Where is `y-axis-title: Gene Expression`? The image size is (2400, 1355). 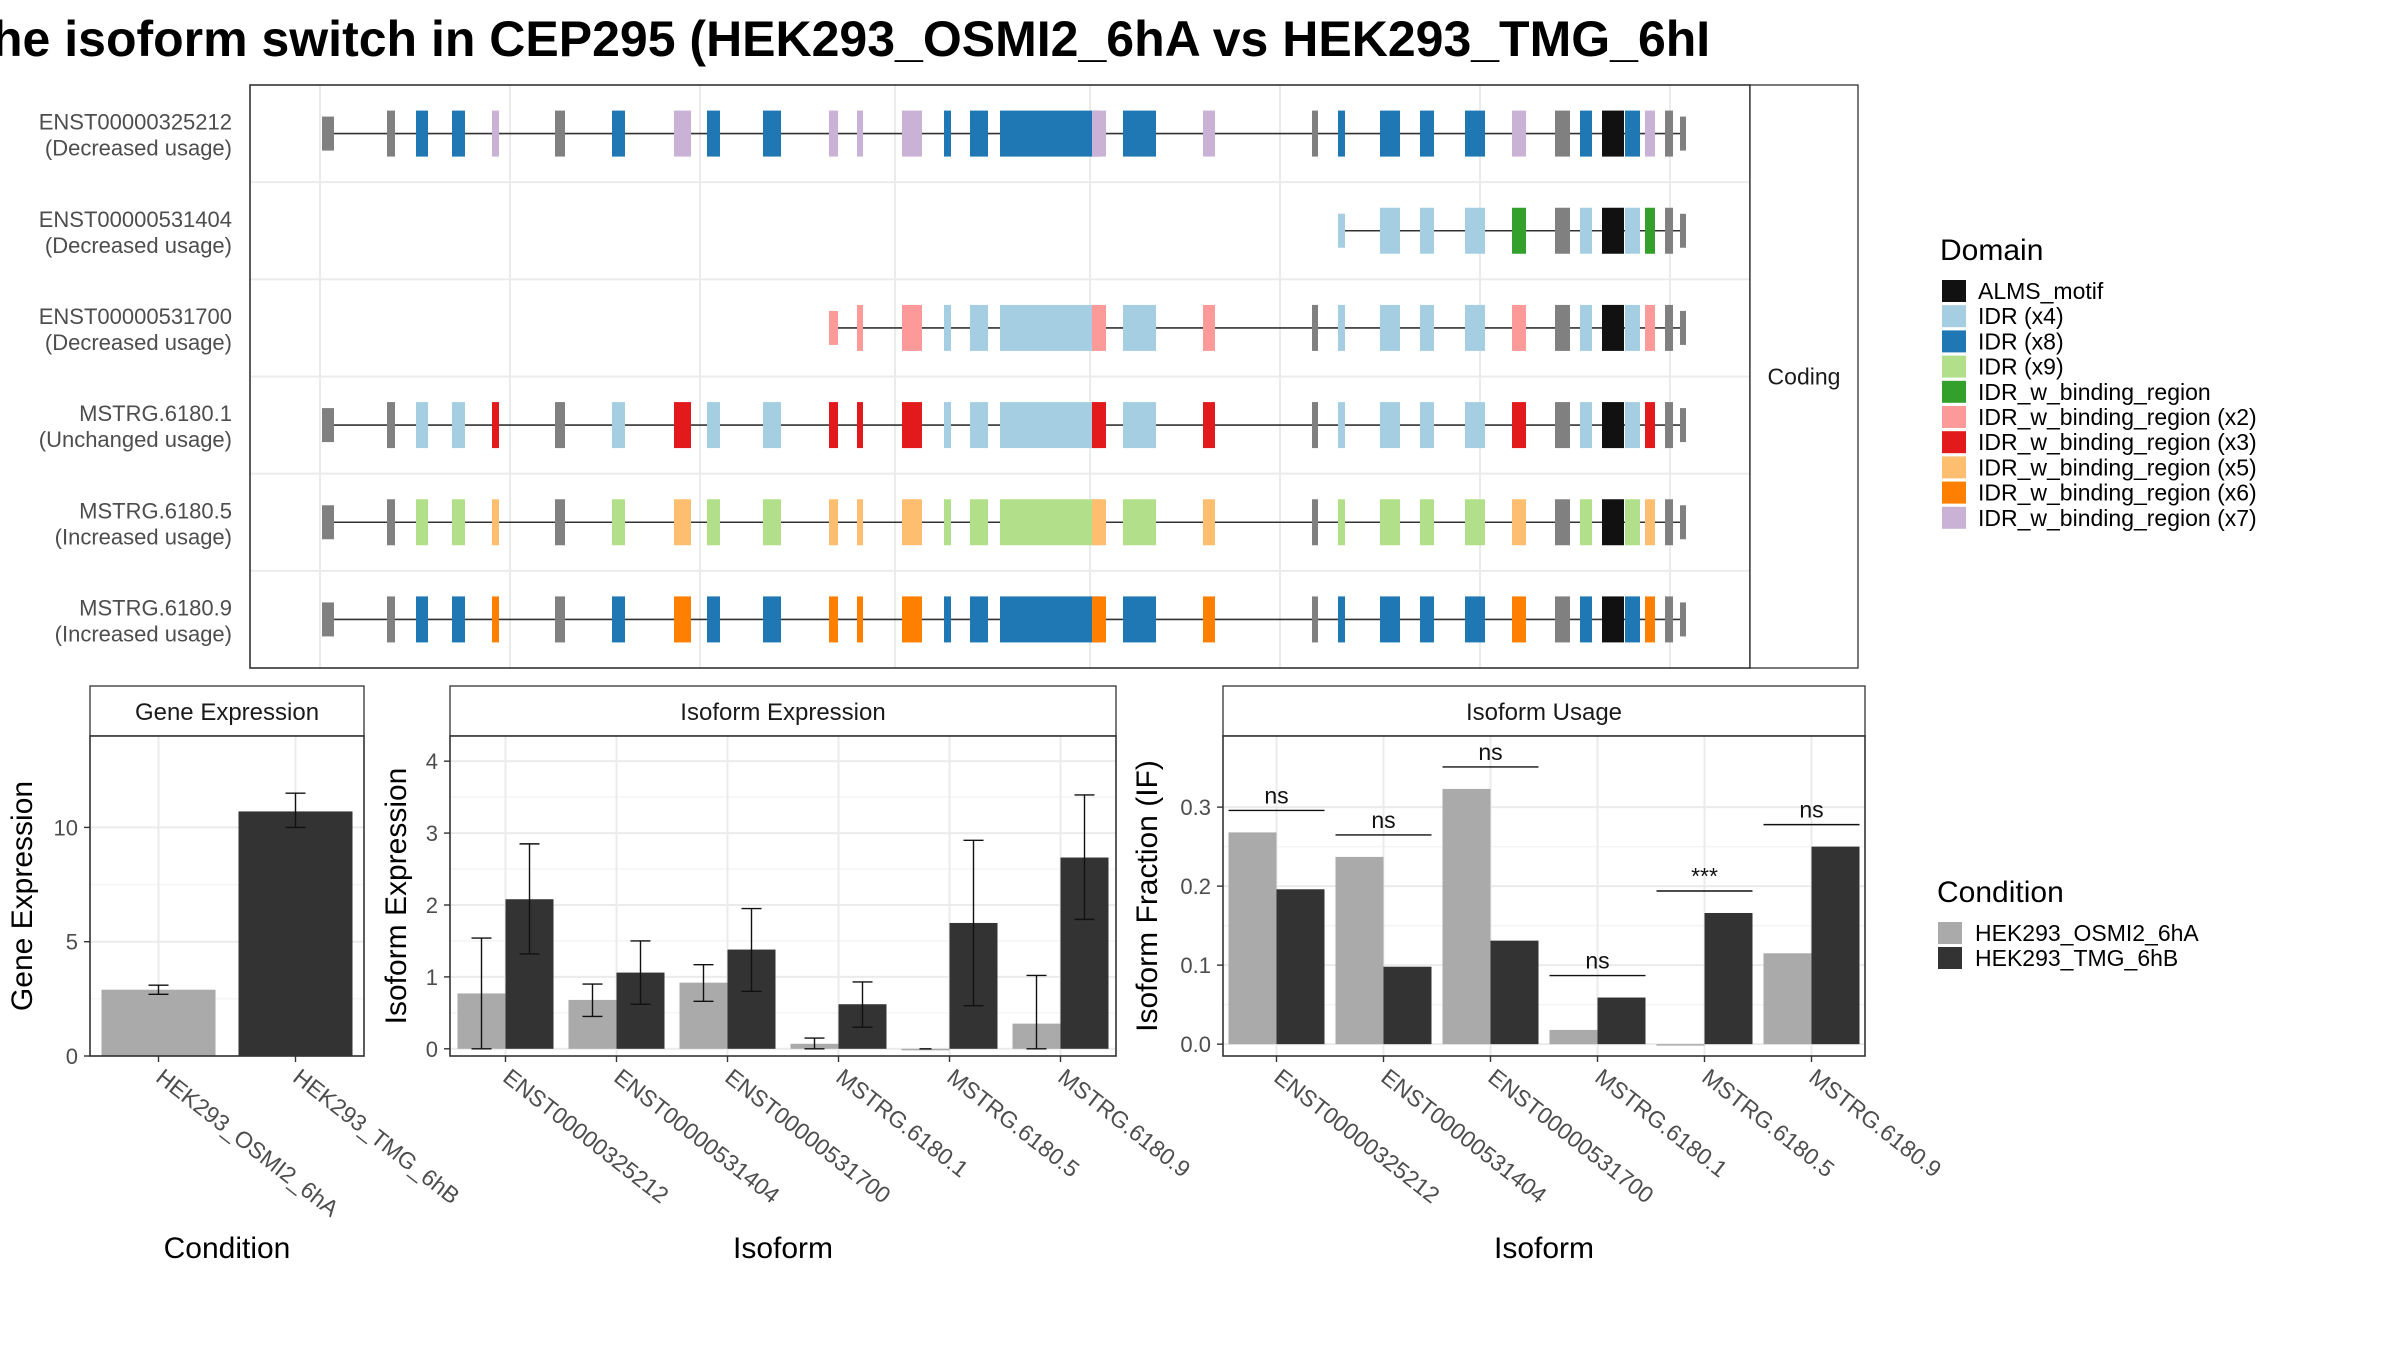 y-axis-title: Gene Expression is located at coordinates (22, 896).